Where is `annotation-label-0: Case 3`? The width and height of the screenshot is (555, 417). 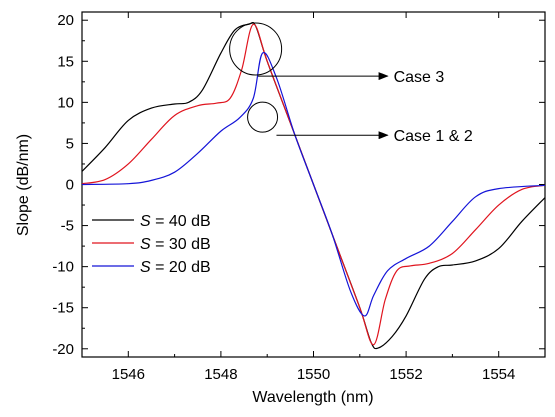 annotation-label-0: Case 3 is located at coordinates (419, 77).